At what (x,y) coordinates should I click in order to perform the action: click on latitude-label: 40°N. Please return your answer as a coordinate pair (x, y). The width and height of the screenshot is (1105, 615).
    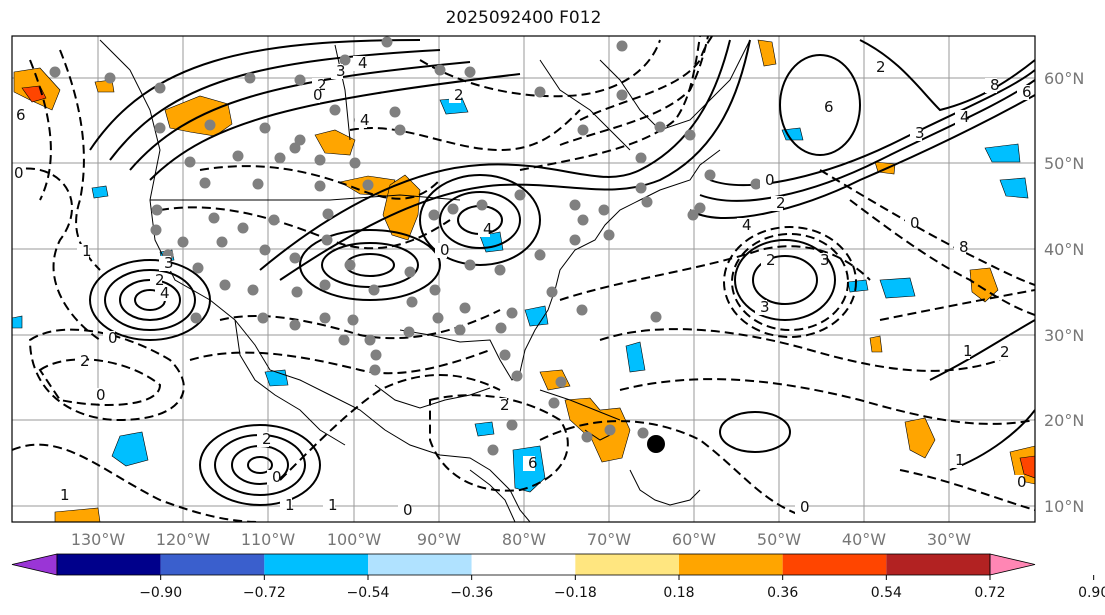
    Looking at the image, I should click on (1064, 249).